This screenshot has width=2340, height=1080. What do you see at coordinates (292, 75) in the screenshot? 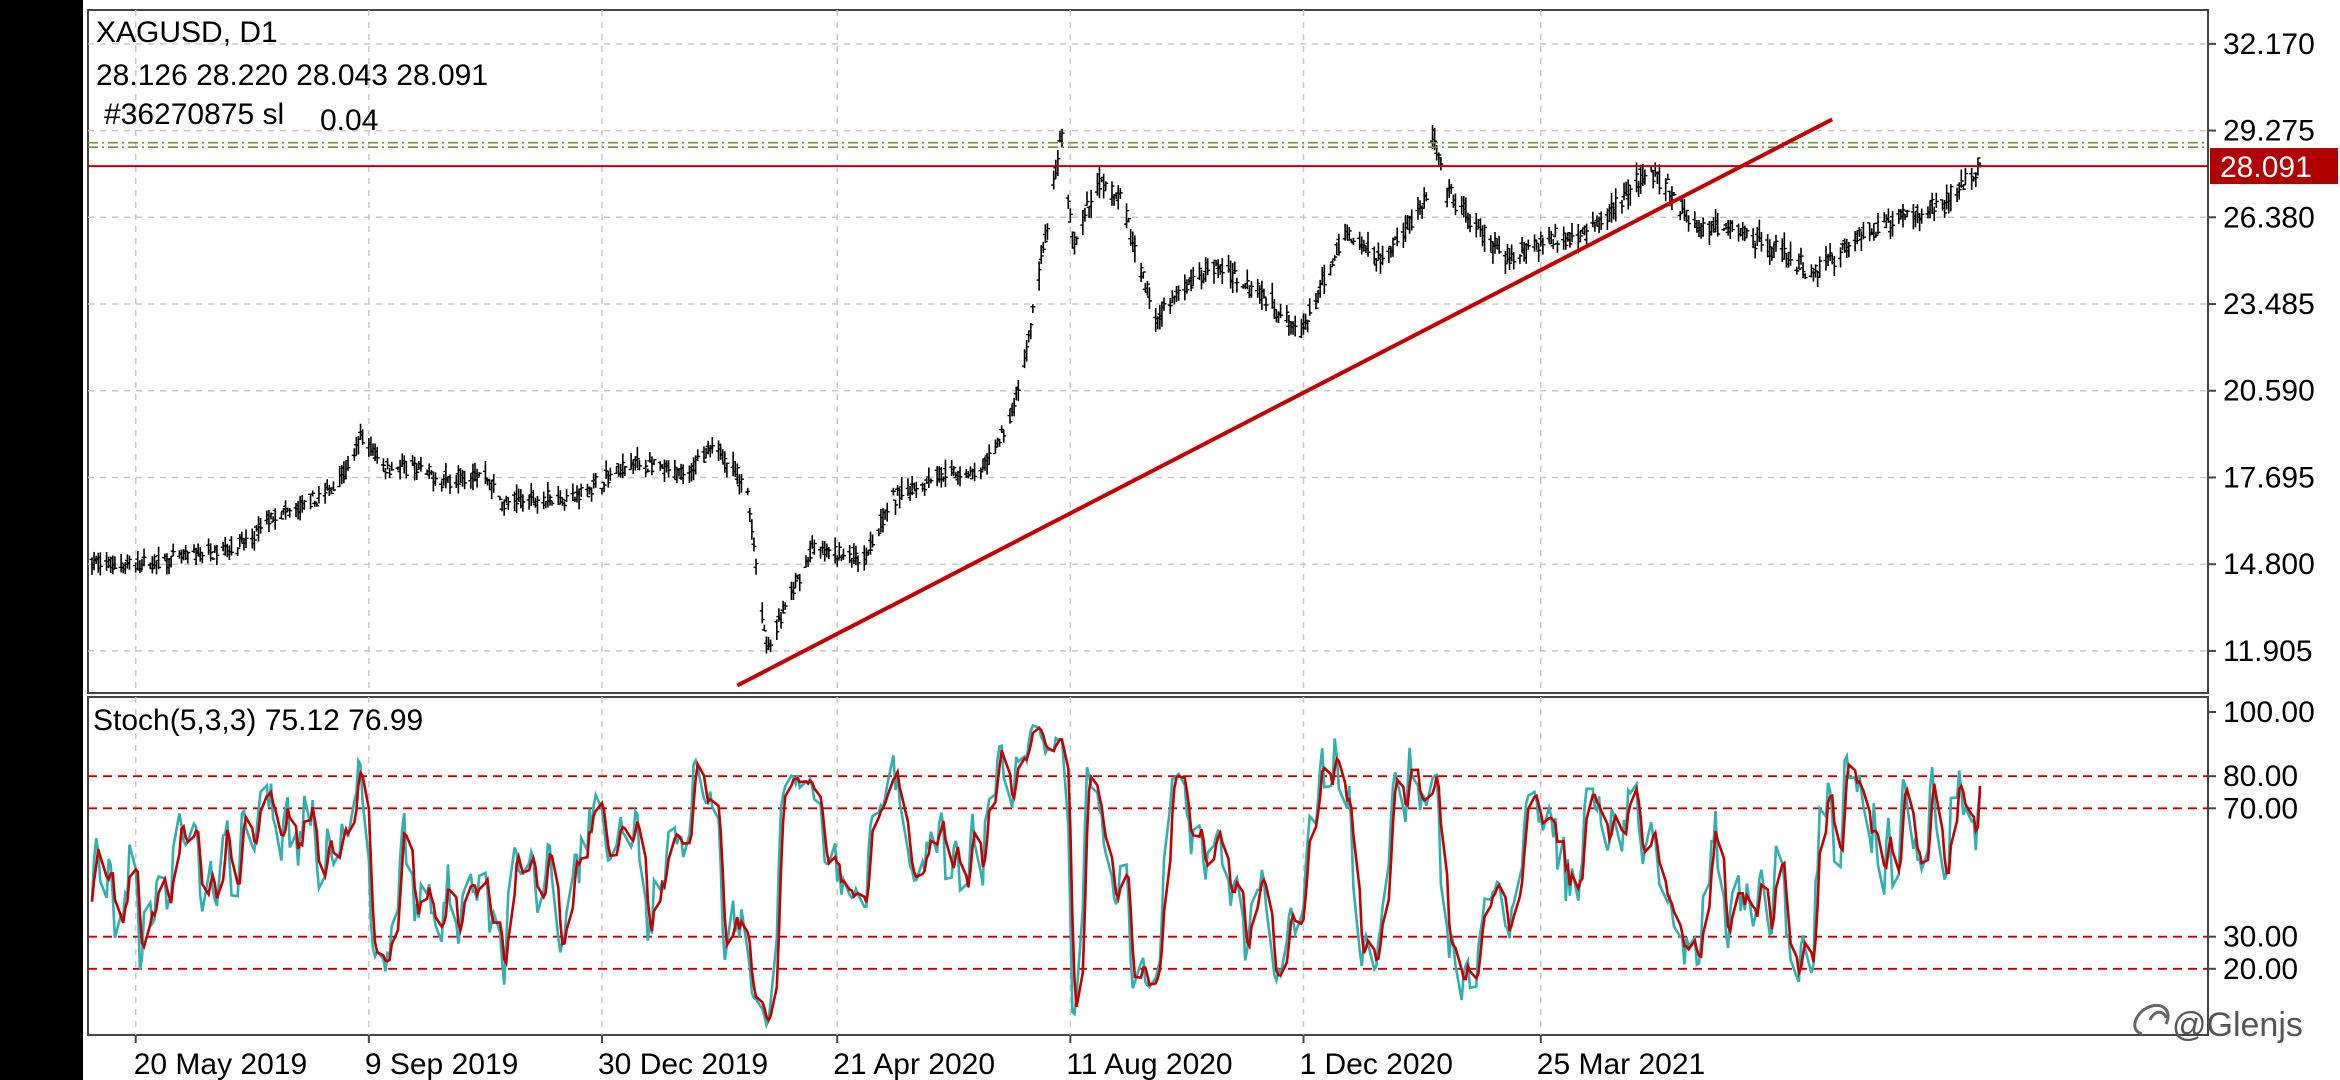
I see `ohlc-values: 28.126 28.220 28.043 28.091` at bounding box center [292, 75].